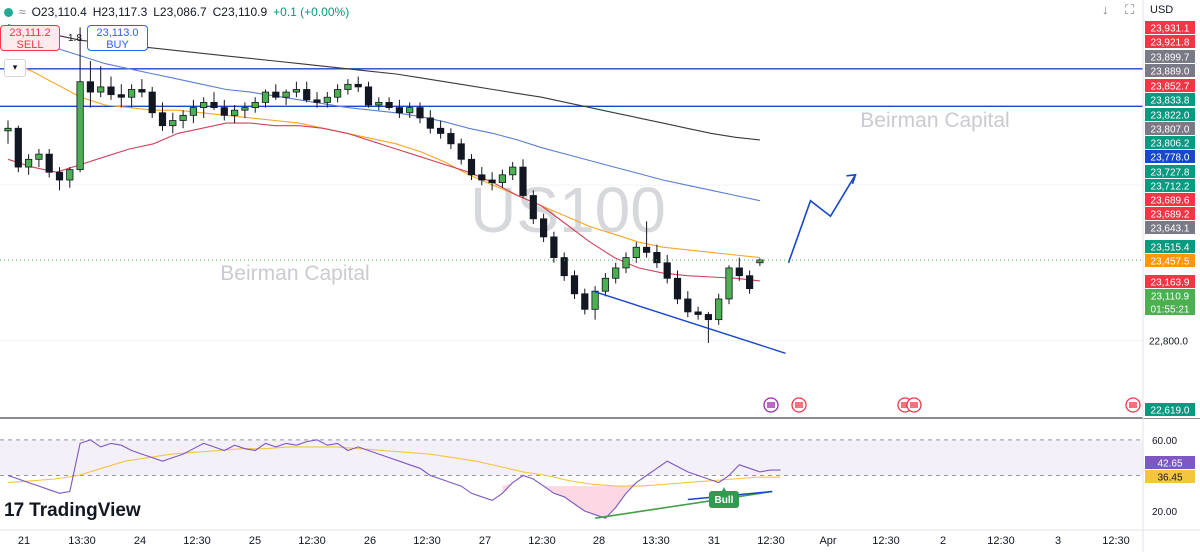 This screenshot has width=1200, height=552. What do you see at coordinates (851, 179) in the screenshot?
I see `arrow-head-icon` at bounding box center [851, 179].